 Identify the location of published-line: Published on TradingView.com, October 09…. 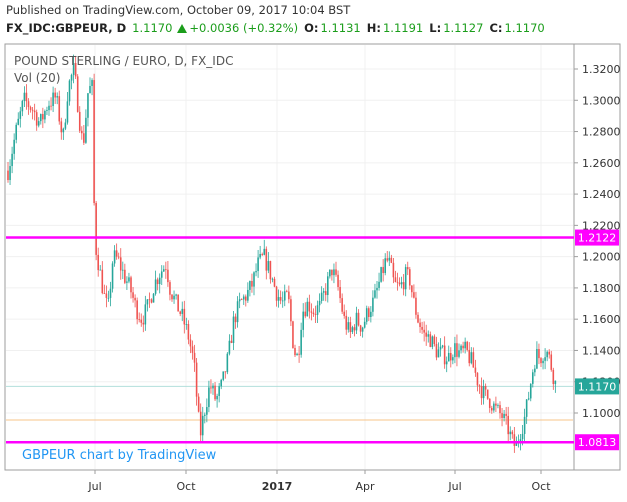
(178, 10).